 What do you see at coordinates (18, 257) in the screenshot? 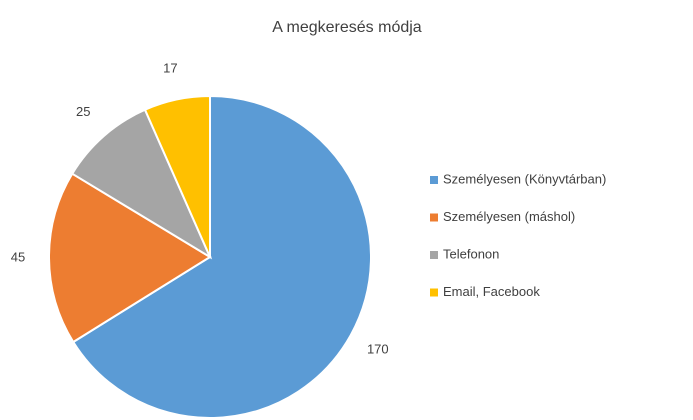
I see `data-label: 45` at bounding box center [18, 257].